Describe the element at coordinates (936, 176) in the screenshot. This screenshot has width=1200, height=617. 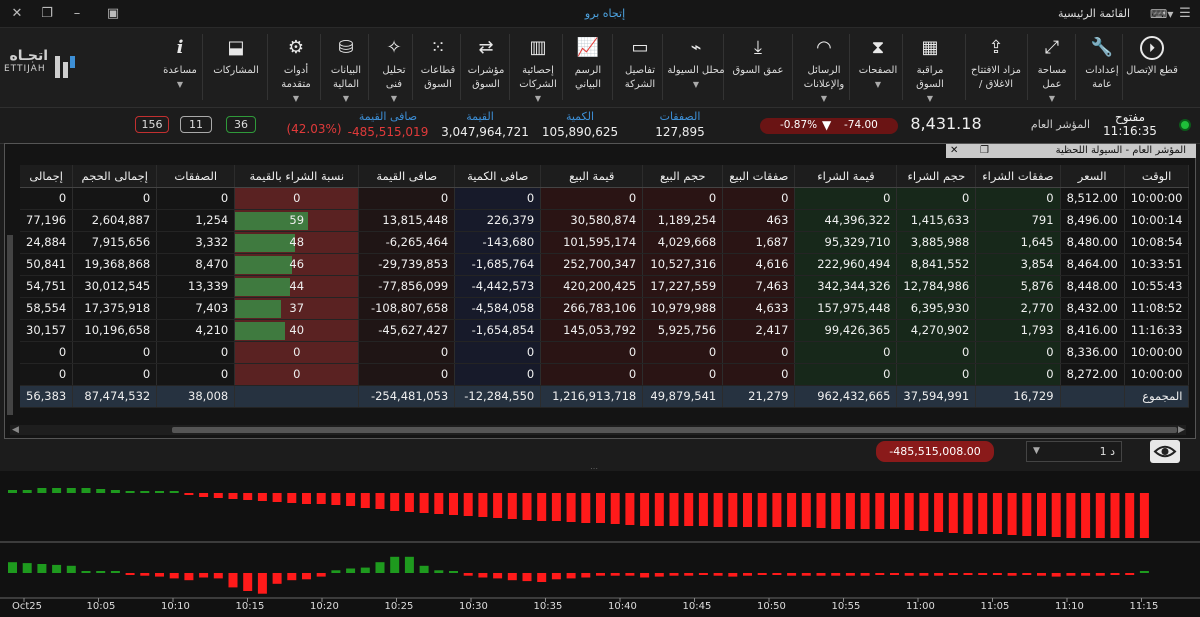
I see `column-header: حجم الشراء` at that location.